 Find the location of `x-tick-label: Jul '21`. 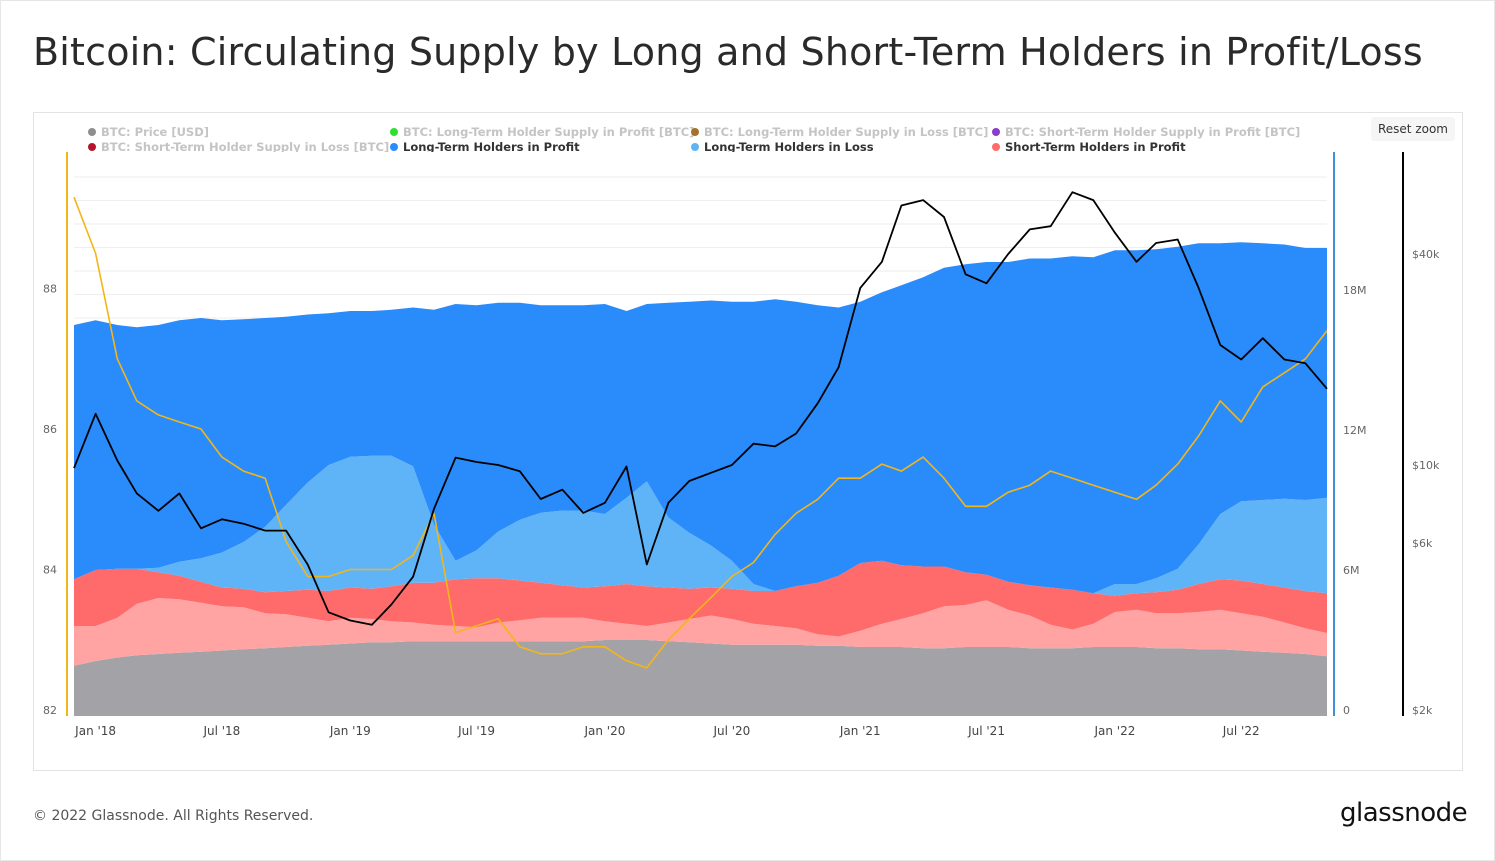

x-tick-label: Jul '21 is located at coordinates (986, 731).